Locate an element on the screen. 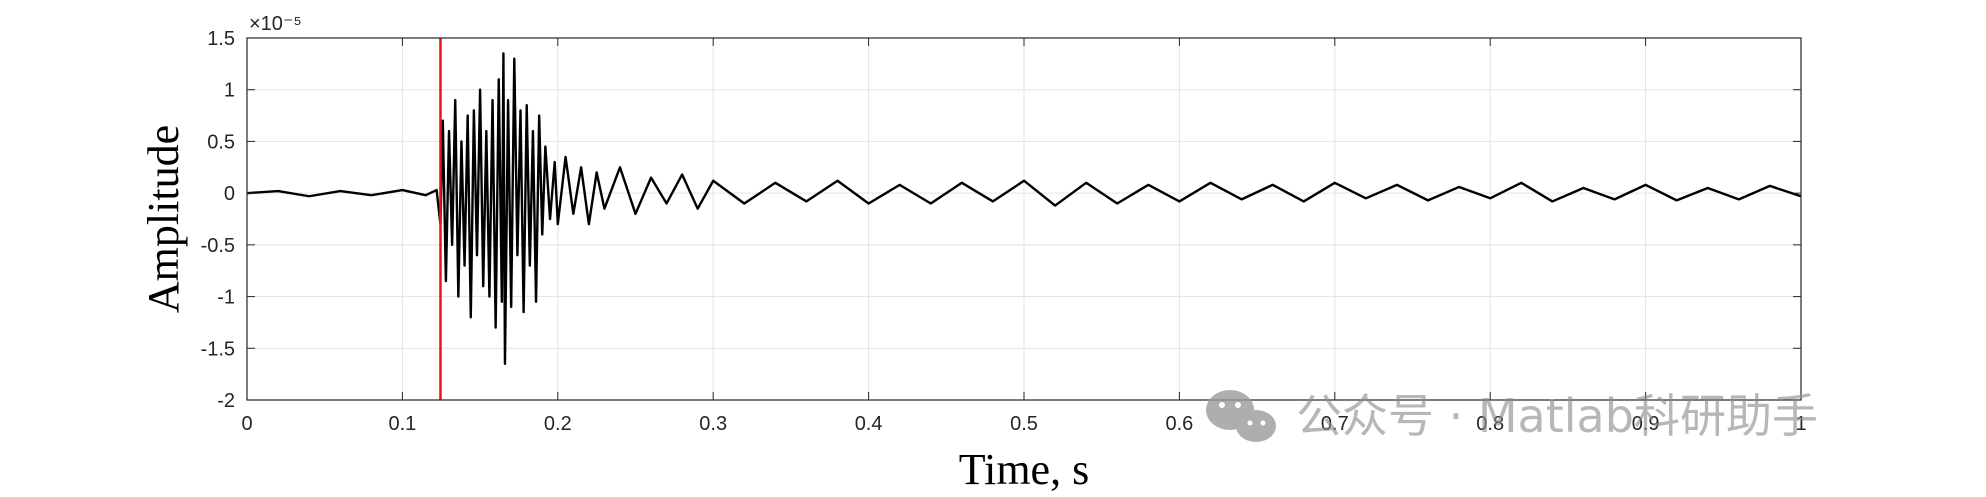 The height and width of the screenshot is (497, 1986). x-tick-label: 0.4 is located at coordinates (869, 424).